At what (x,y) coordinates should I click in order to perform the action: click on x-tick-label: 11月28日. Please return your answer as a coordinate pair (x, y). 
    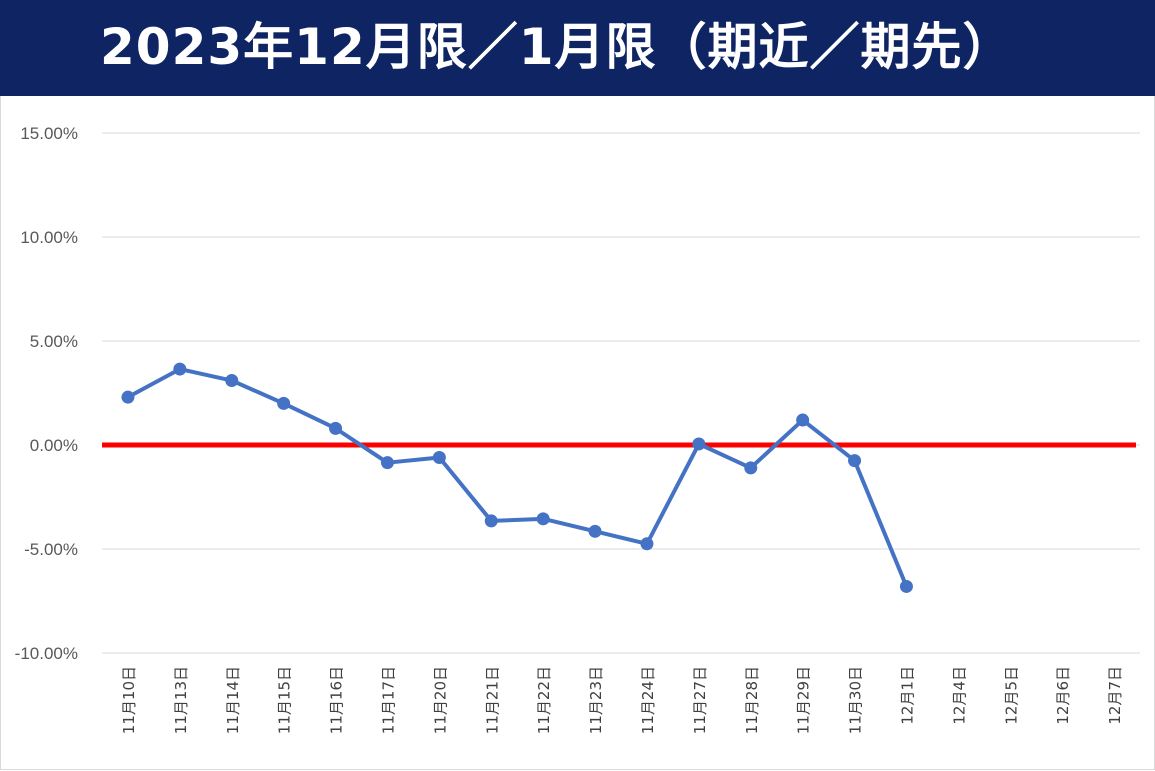
    Looking at the image, I should click on (752, 700).